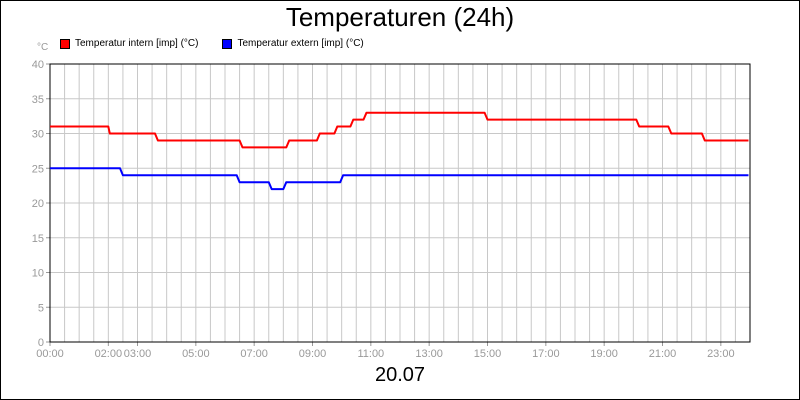 The width and height of the screenshot is (800, 400). Describe the element at coordinates (38, 239) in the screenshot. I see `y-tick-label: 15` at that location.